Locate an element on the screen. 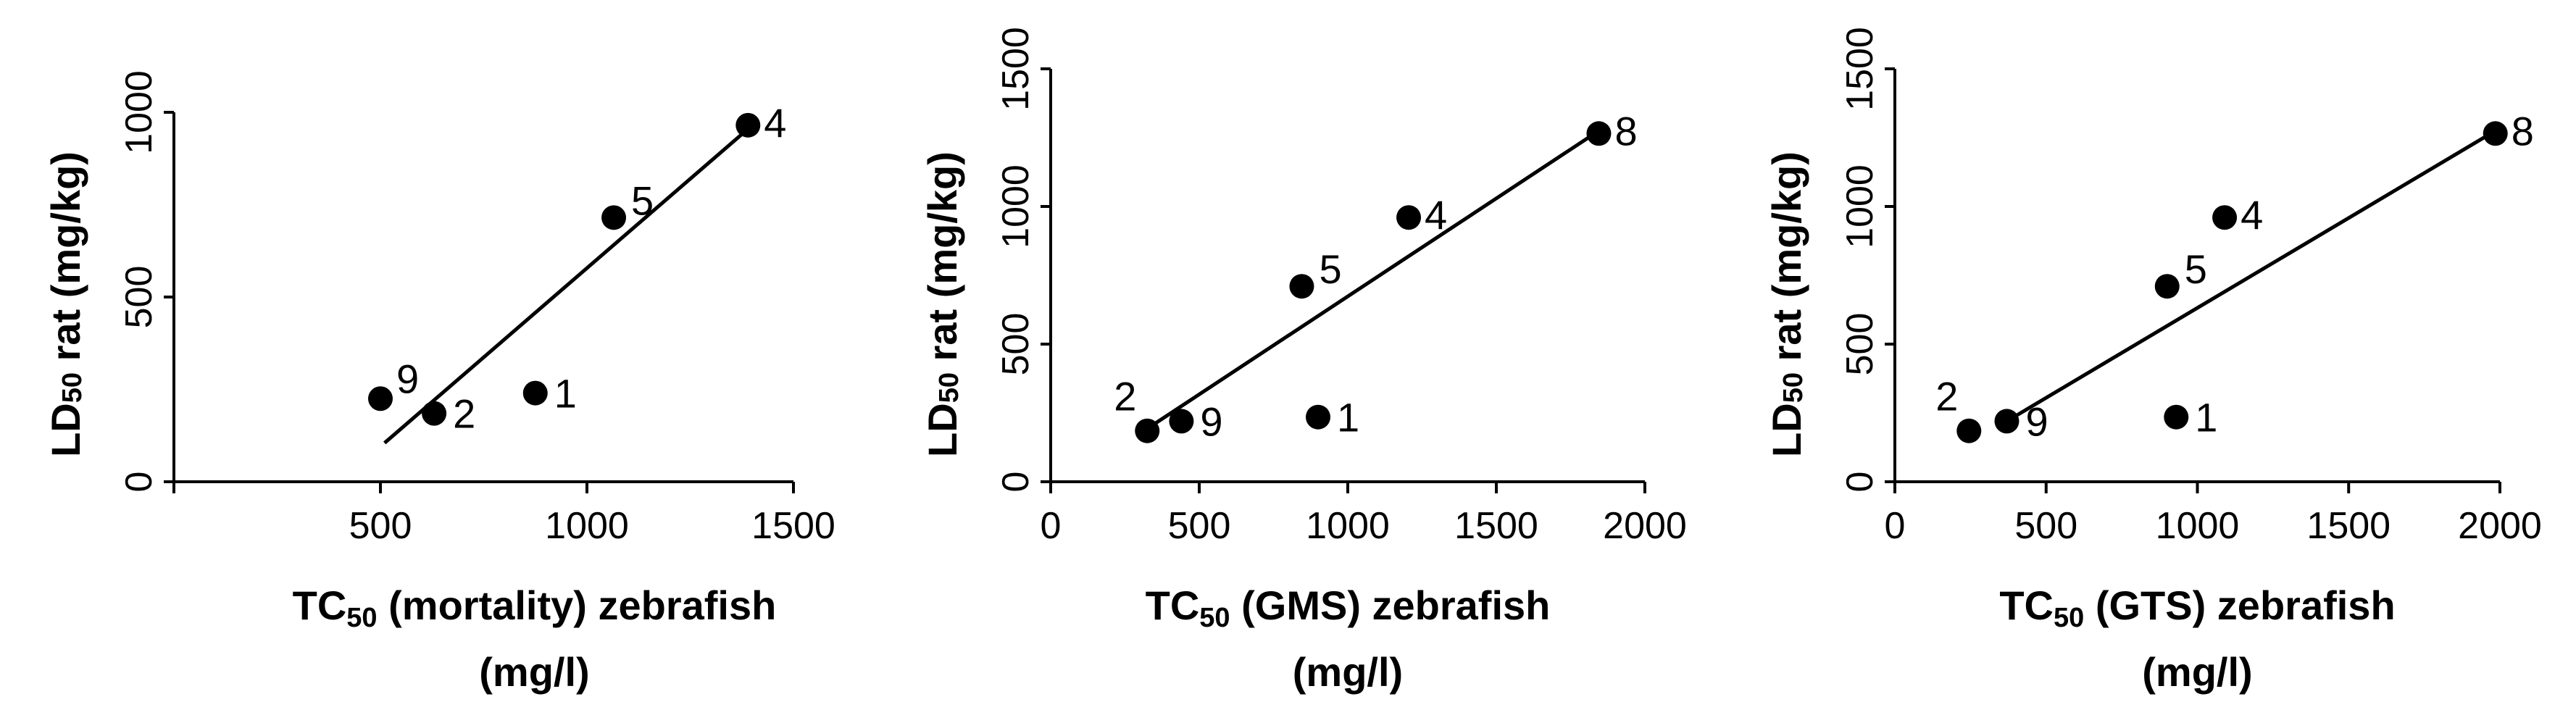 The width and height of the screenshot is (2576, 723). x-axis-label: TC50 (GTS) zebrafish is located at coordinates (2197, 607).